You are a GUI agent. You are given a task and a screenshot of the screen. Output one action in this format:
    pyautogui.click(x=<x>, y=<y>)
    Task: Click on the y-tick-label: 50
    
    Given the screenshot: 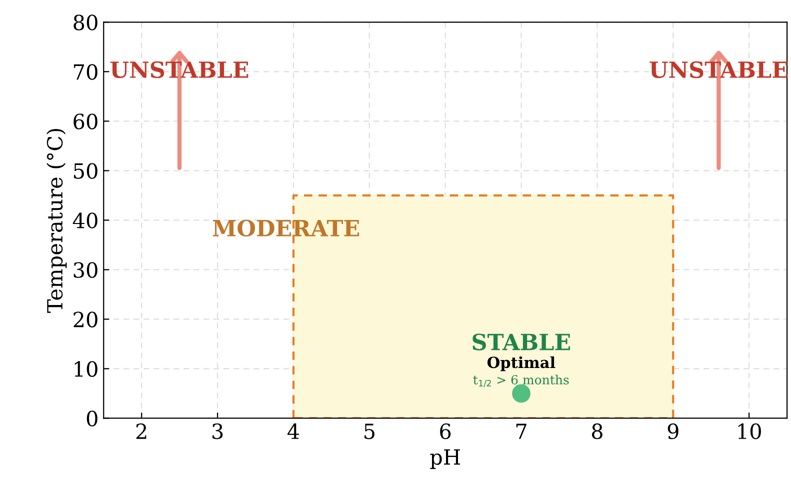 What is the action you would take?
    pyautogui.click(x=86, y=171)
    